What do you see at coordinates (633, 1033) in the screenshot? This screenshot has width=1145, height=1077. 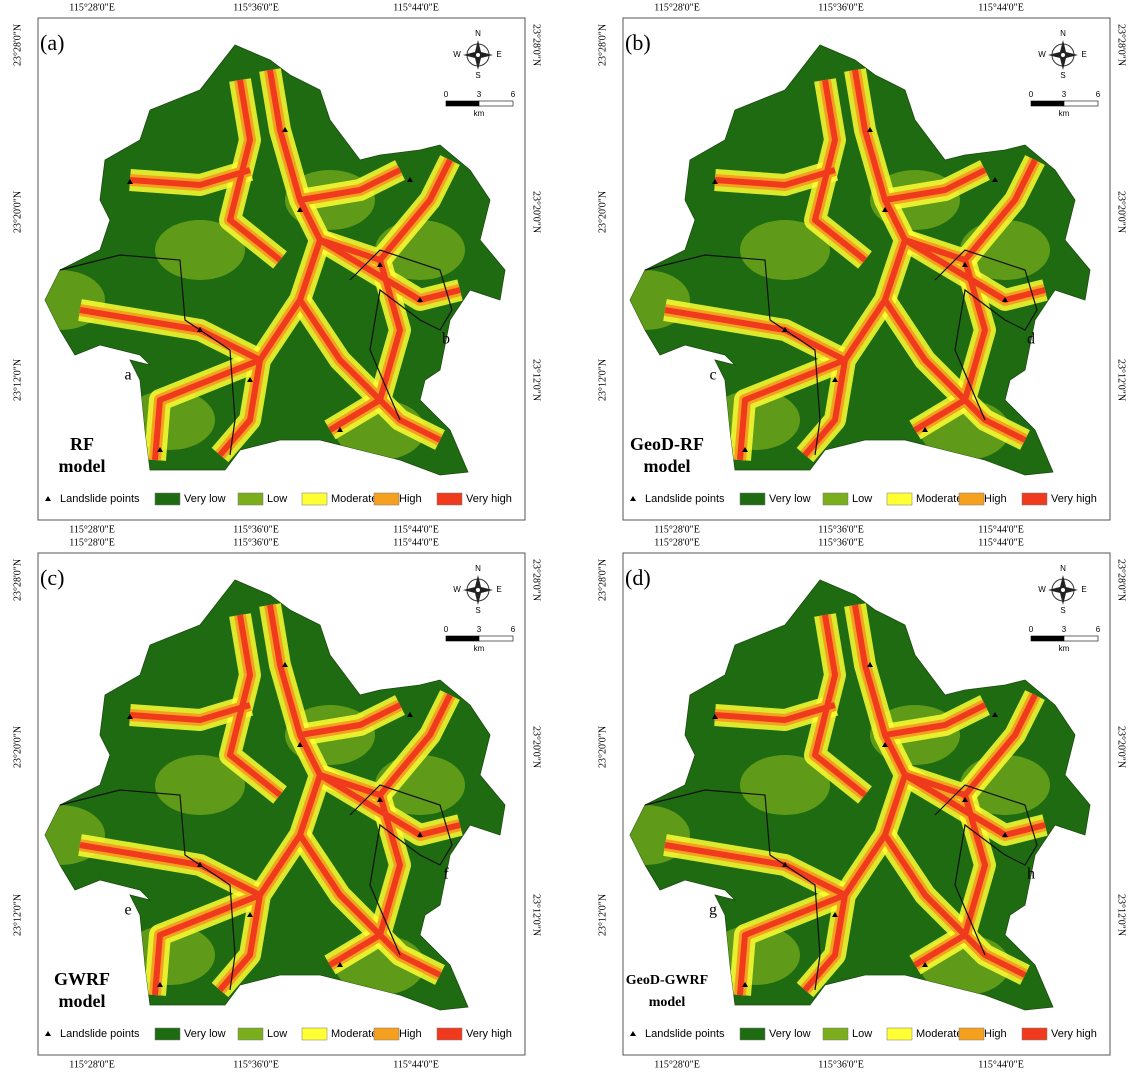 I see `legend-point-marker` at bounding box center [633, 1033].